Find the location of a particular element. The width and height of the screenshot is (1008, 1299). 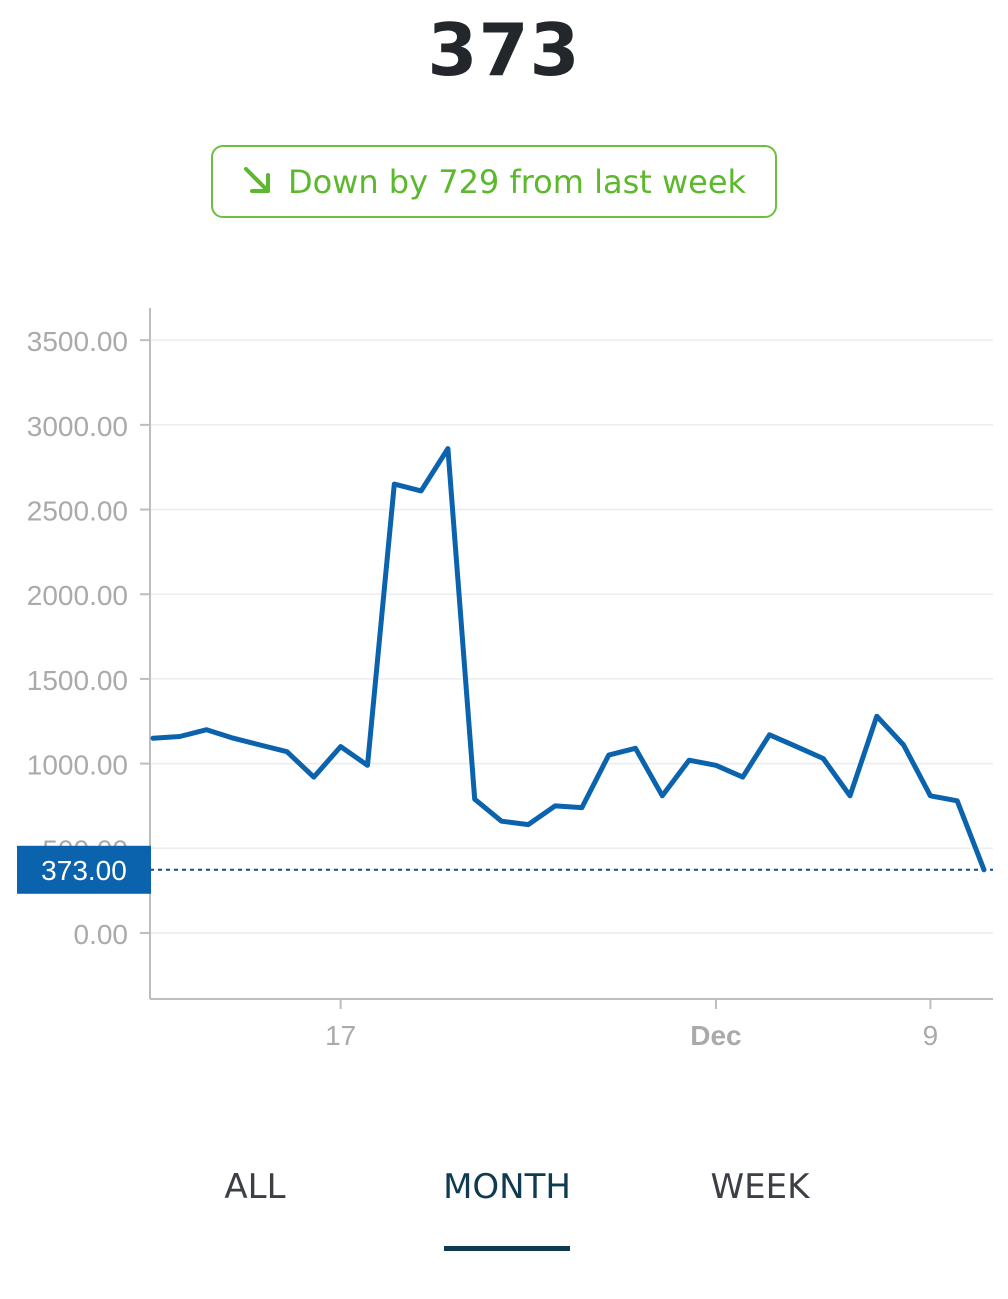

current-value-tag-label: 373.00 is located at coordinates (84, 870).